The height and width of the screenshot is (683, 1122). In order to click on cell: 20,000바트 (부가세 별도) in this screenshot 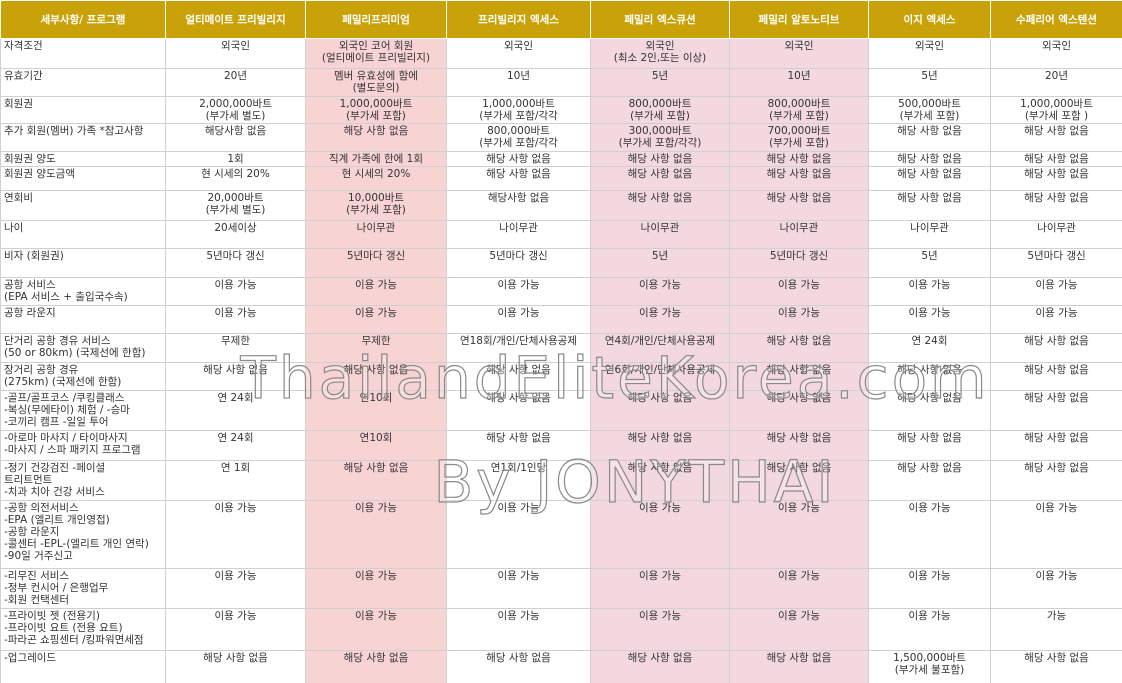, I will do `click(235, 205)`.